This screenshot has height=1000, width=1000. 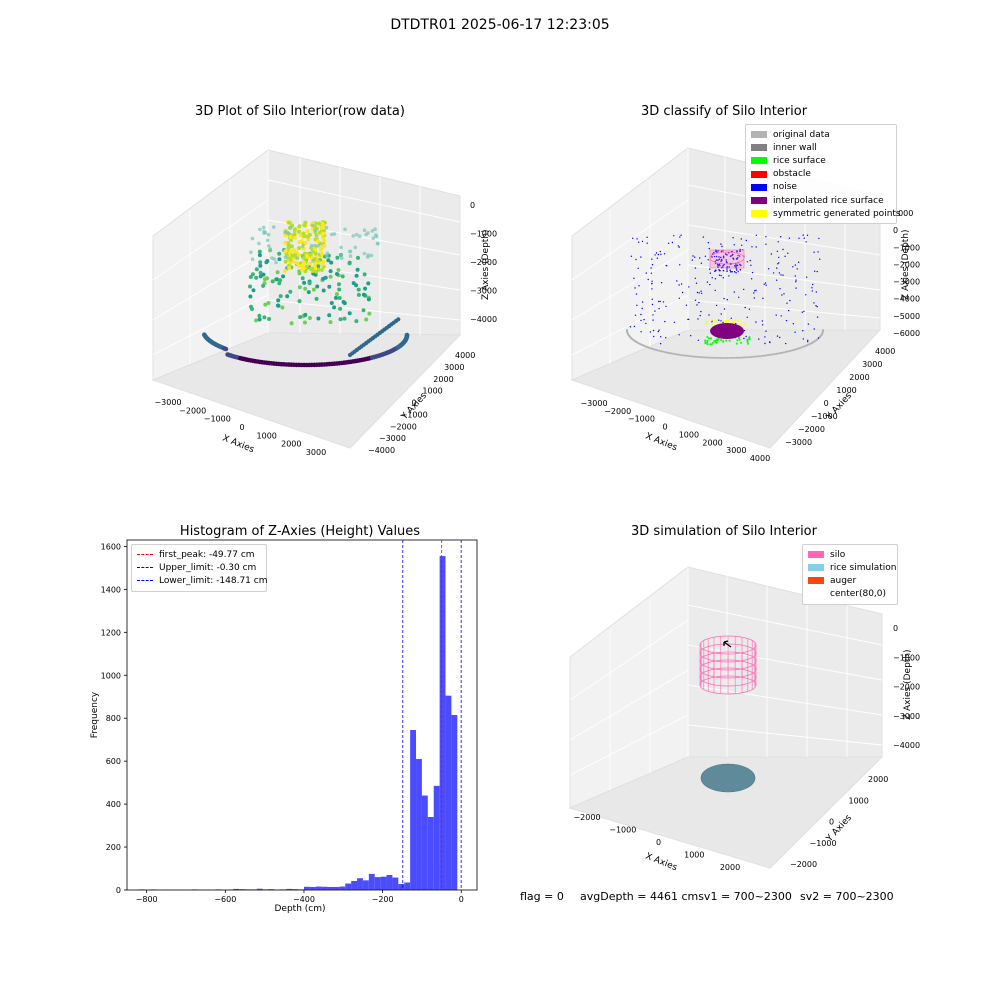 I want to click on legend-item: auger, so click(x=850, y=580).